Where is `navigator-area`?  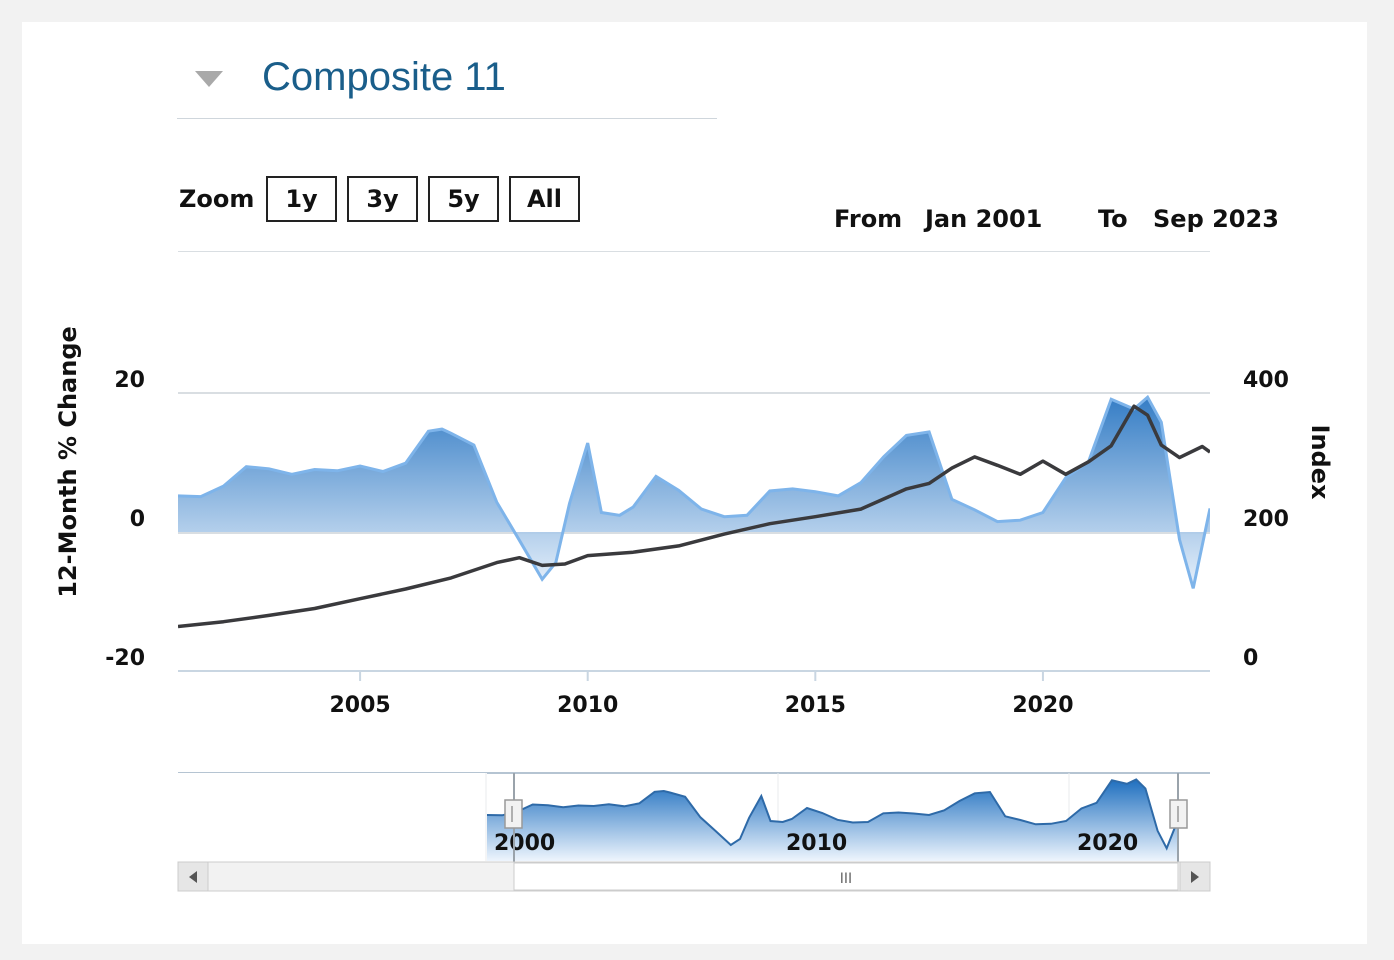 navigator-area is located at coordinates (832, 820).